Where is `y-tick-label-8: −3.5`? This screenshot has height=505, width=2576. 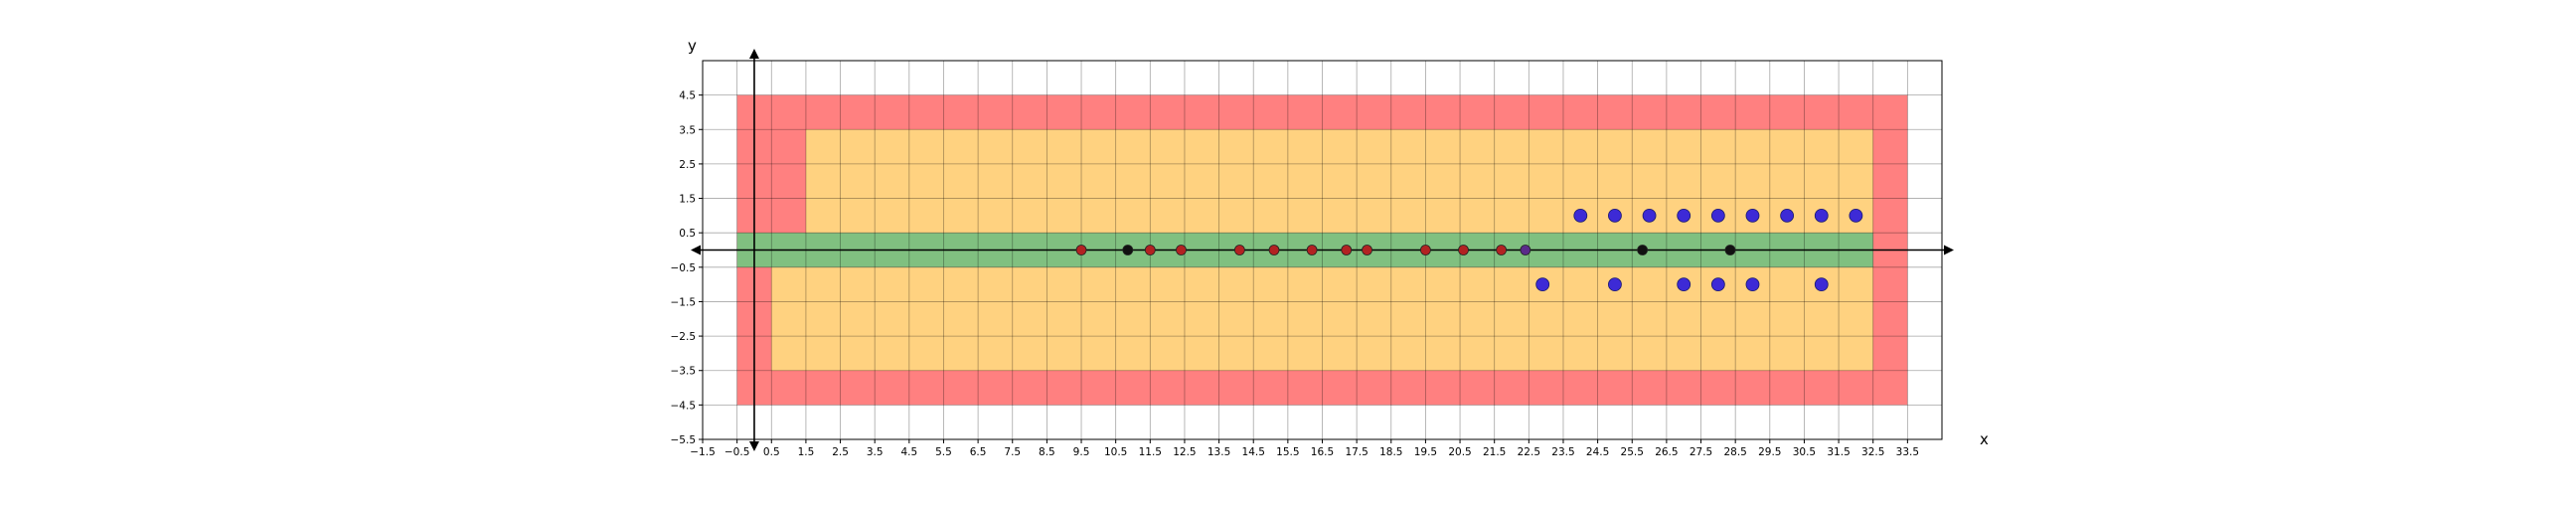 y-tick-label-8: −3.5 is located at coordinates (684, 372).